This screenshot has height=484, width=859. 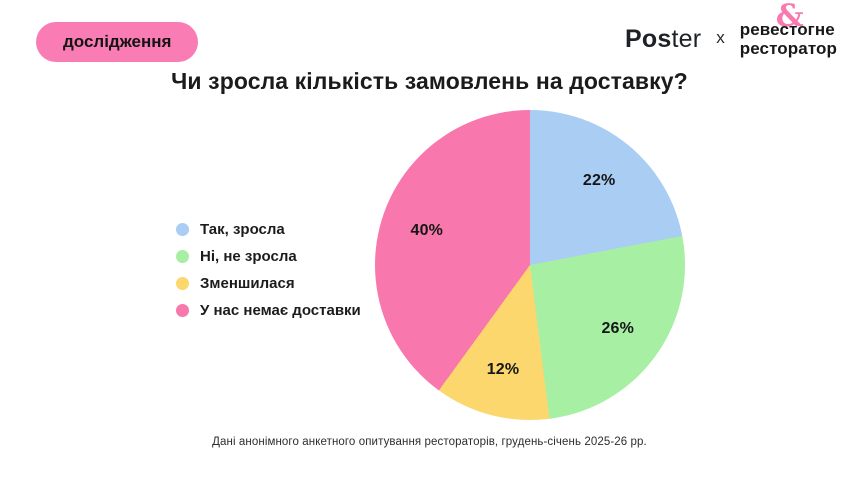 What do you see at coordinates (686, 38) in the screenshot?
I see `poster-logo-light: ter` at bounding box center [686, 38].